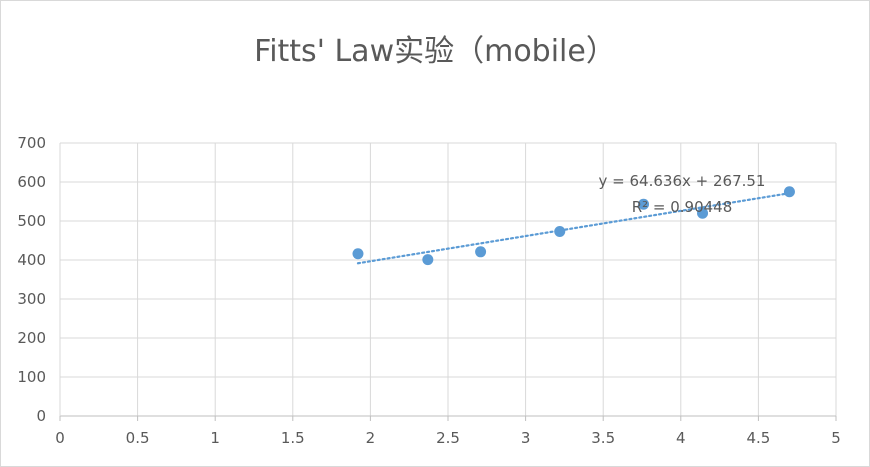 The width and height of the screenshot is (870, 467). Describe the element at coordinates (682, 207) in the screenshot. I see `trendline-r-squared: R² = 0.90448` at that location.